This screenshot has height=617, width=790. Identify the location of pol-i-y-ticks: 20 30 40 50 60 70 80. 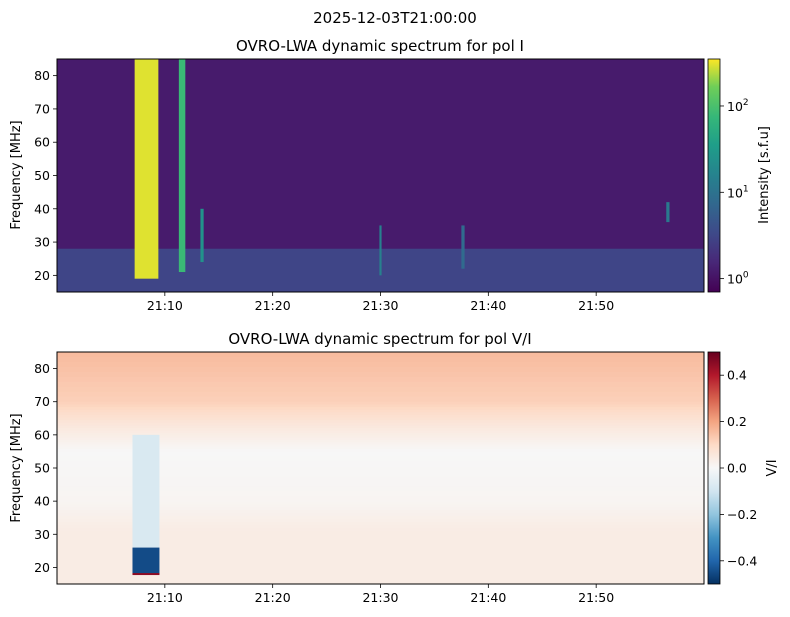
(45, 175).